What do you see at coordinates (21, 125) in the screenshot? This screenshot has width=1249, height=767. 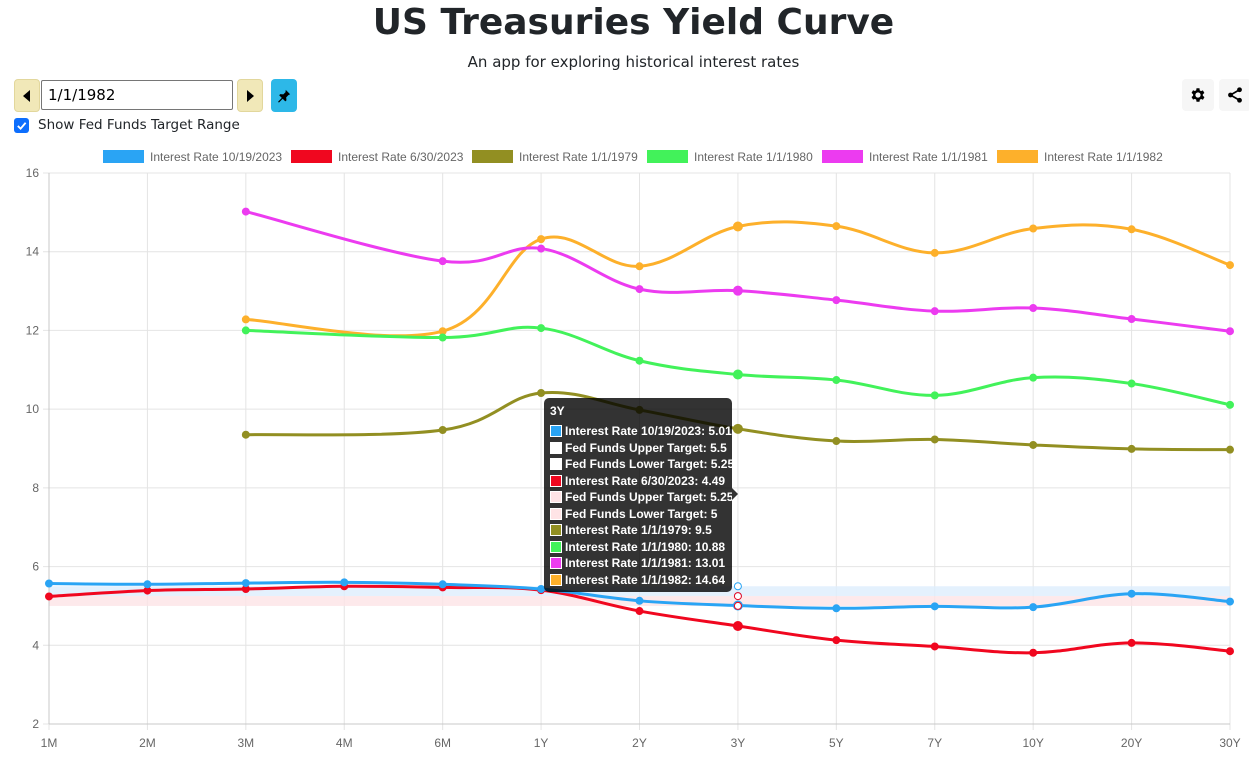 I see `fed-funds-checkbox` at bounding box center [21, 125].